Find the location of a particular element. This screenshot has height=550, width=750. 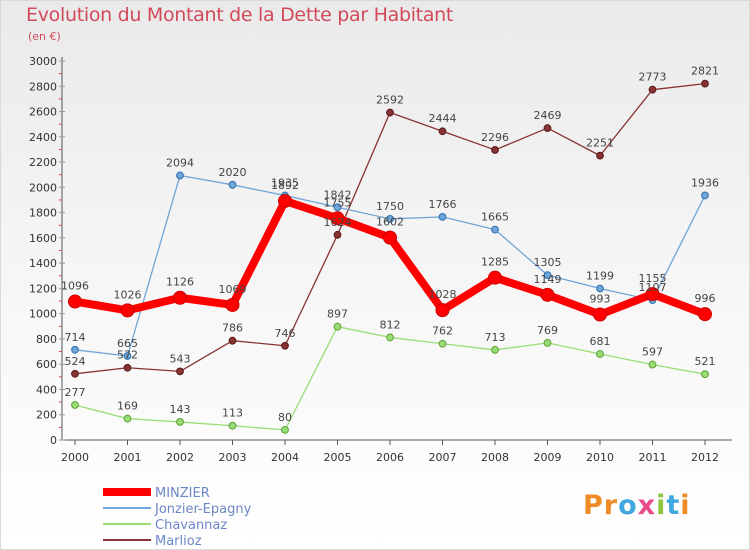

data-label: 1028 is located at coordinates (443, 294).